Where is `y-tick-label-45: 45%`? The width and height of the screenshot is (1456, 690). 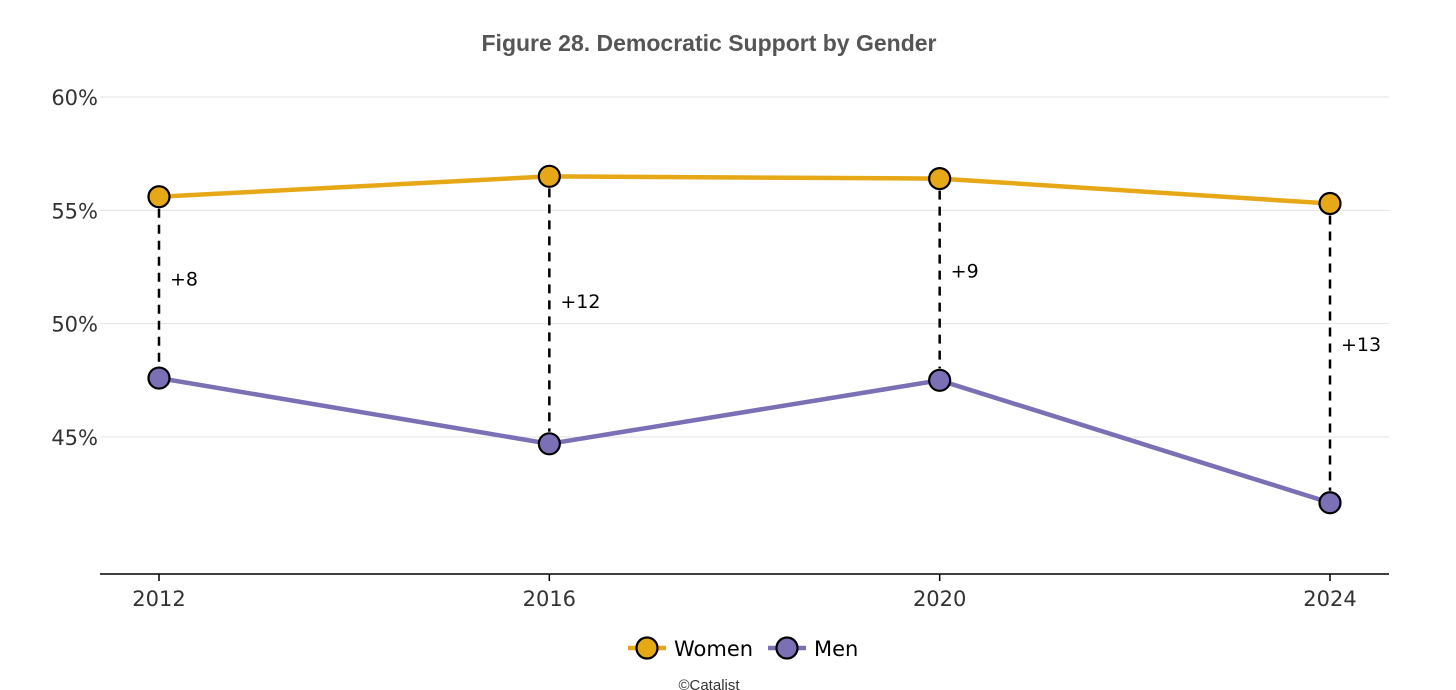
y-tick-label-45: 45% is located at coordinates (74, 438).